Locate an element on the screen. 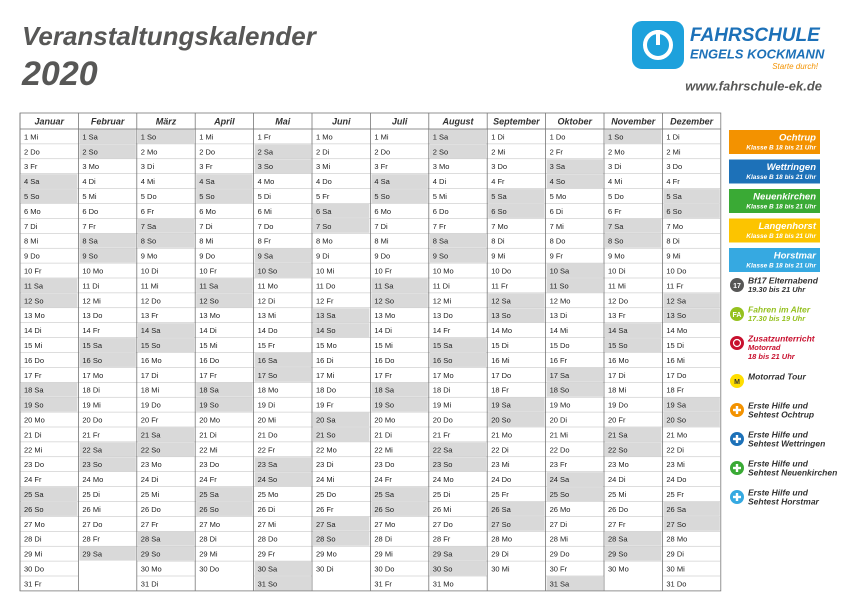  day-label: 6 Mo is located at coordinates (207, 211).